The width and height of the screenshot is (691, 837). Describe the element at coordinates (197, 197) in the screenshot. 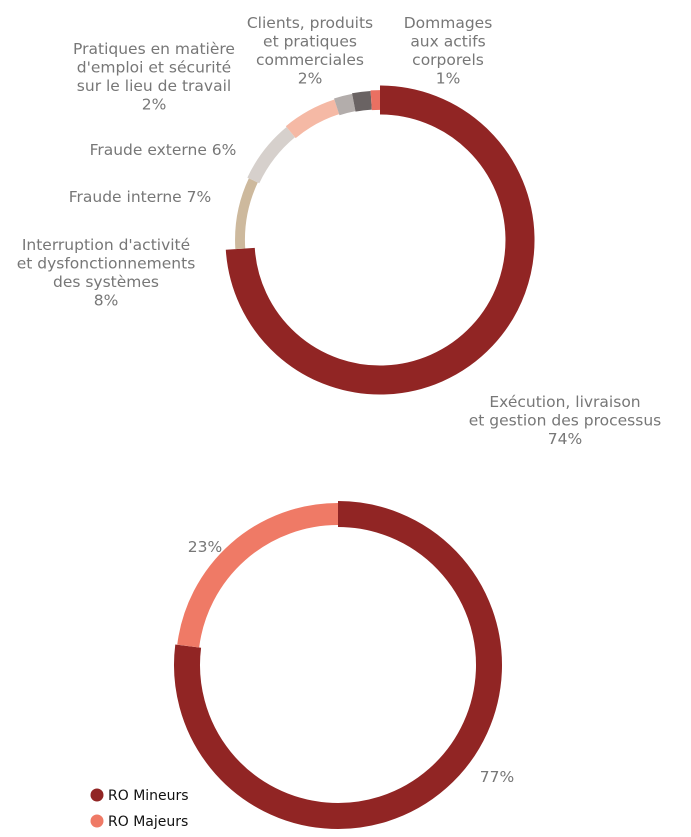

I see `slice-percent: 7%` at that location.